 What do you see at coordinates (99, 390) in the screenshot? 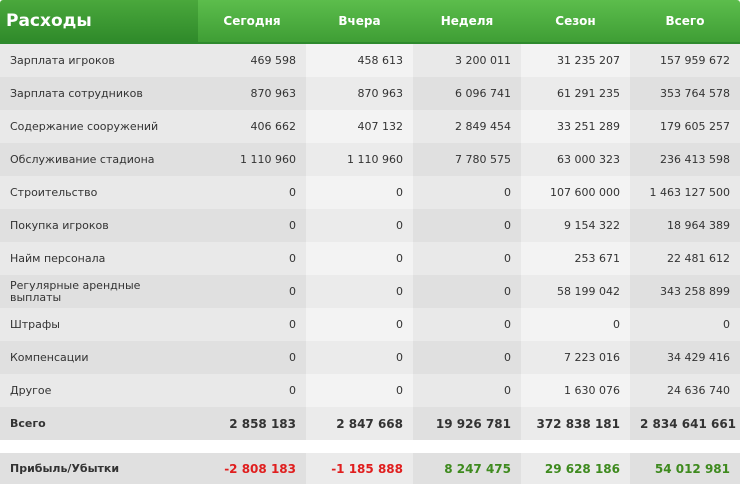
I see `row-label: Другое` at bounding box center [99, 390].